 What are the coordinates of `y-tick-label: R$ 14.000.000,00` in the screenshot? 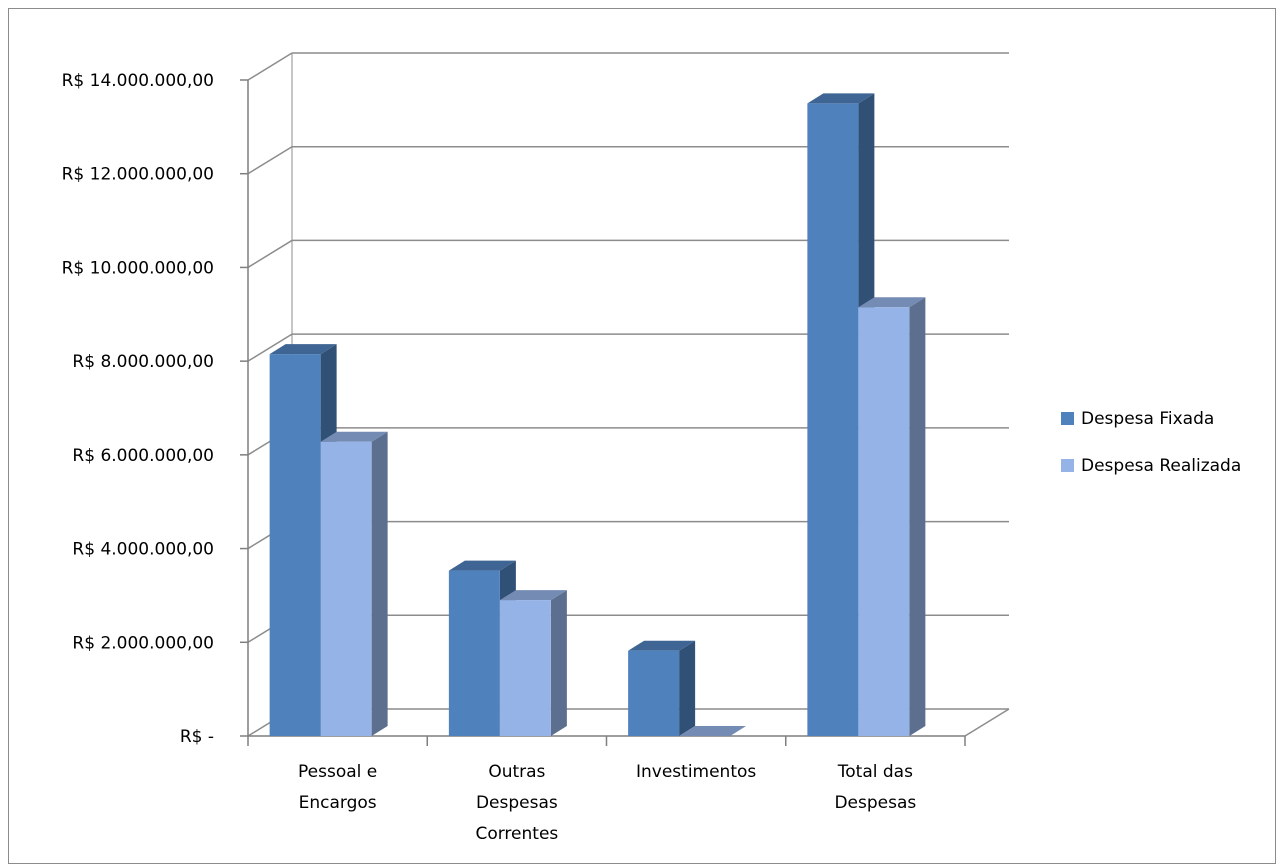 It's located at (138, 81).